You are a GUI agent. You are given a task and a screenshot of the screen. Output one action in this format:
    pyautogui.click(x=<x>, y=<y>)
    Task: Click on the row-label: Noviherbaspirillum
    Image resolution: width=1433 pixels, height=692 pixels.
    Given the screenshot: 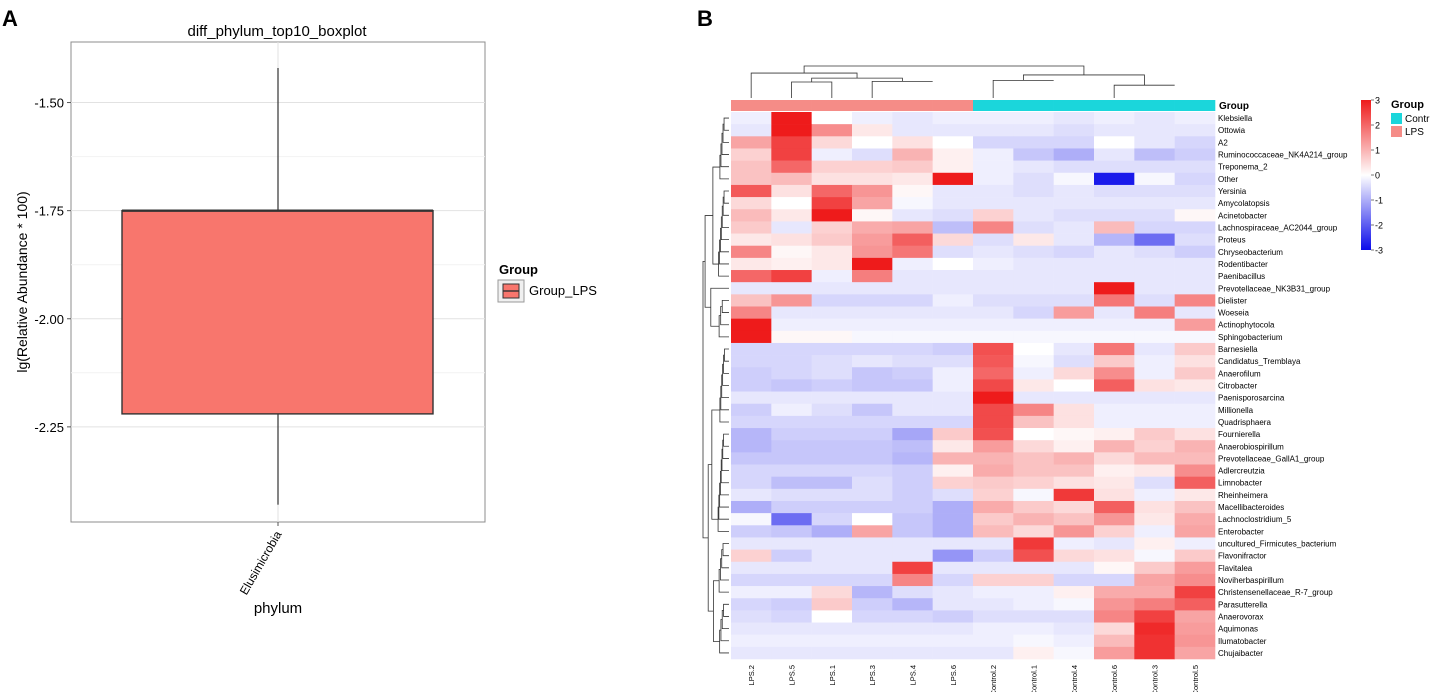 What is the action you would take?
    pyautogui.click(x=1251, y=580)
    